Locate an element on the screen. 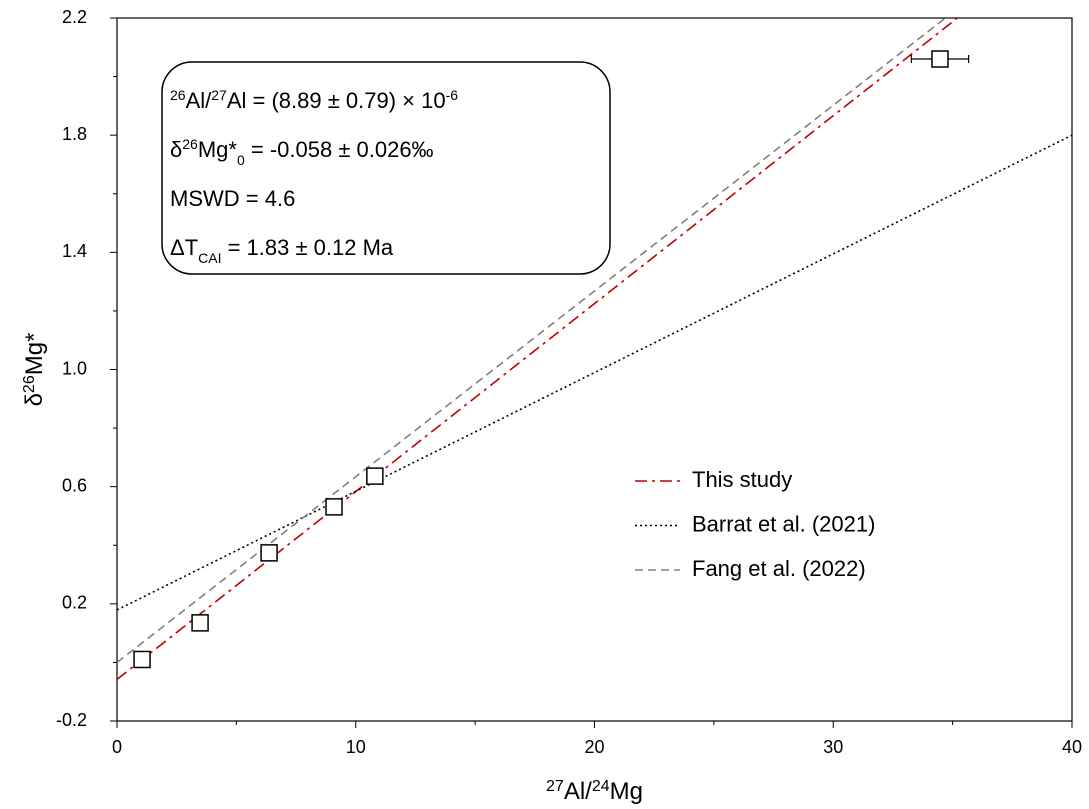  text-segment: MSWD = 4.6 is located at coordinates (232, 198).